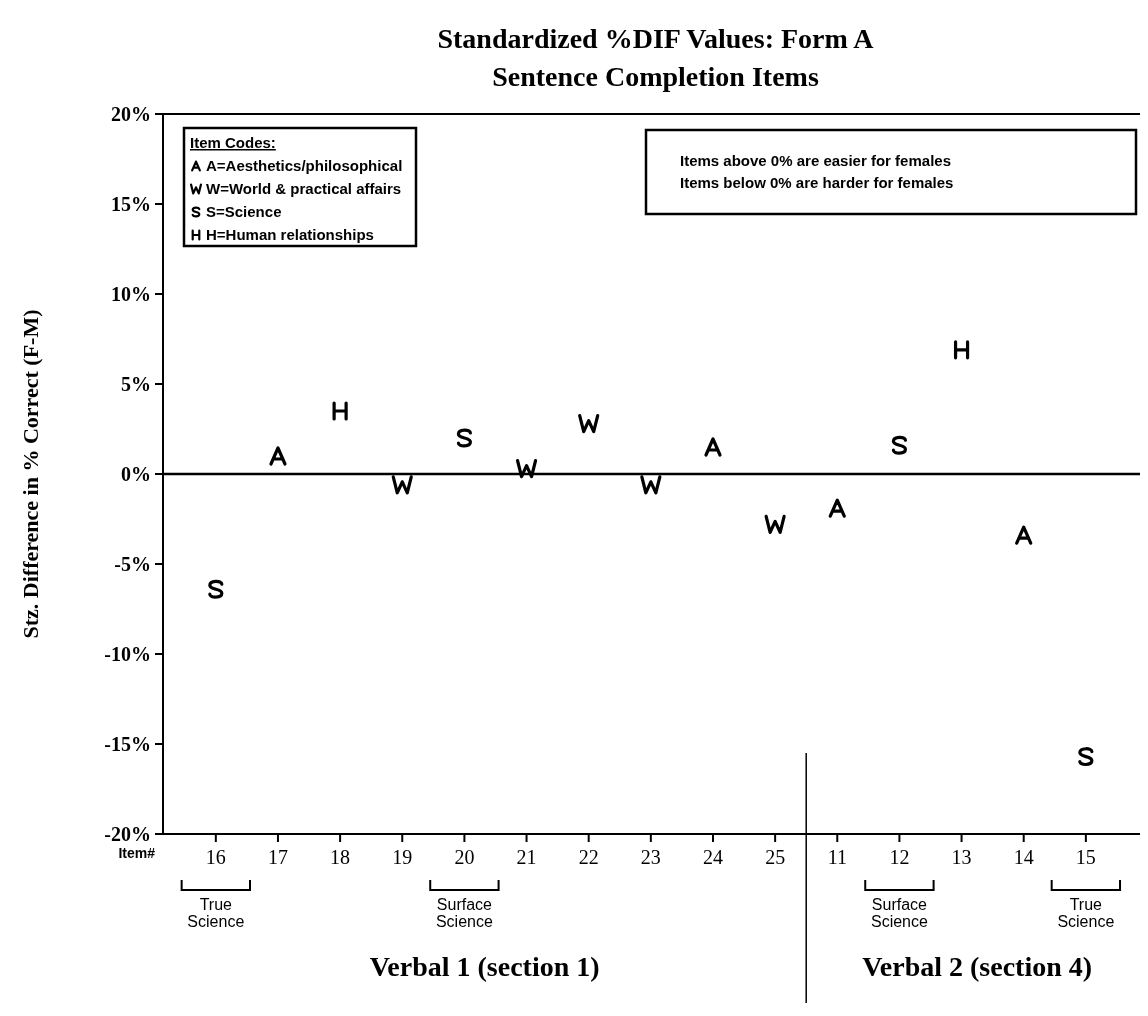 The height and width of the screenshot is (1016, 1148). Describe the element at coordinates (215, 857) in the screenshot. I see `x-tick-label: 16` at that location.